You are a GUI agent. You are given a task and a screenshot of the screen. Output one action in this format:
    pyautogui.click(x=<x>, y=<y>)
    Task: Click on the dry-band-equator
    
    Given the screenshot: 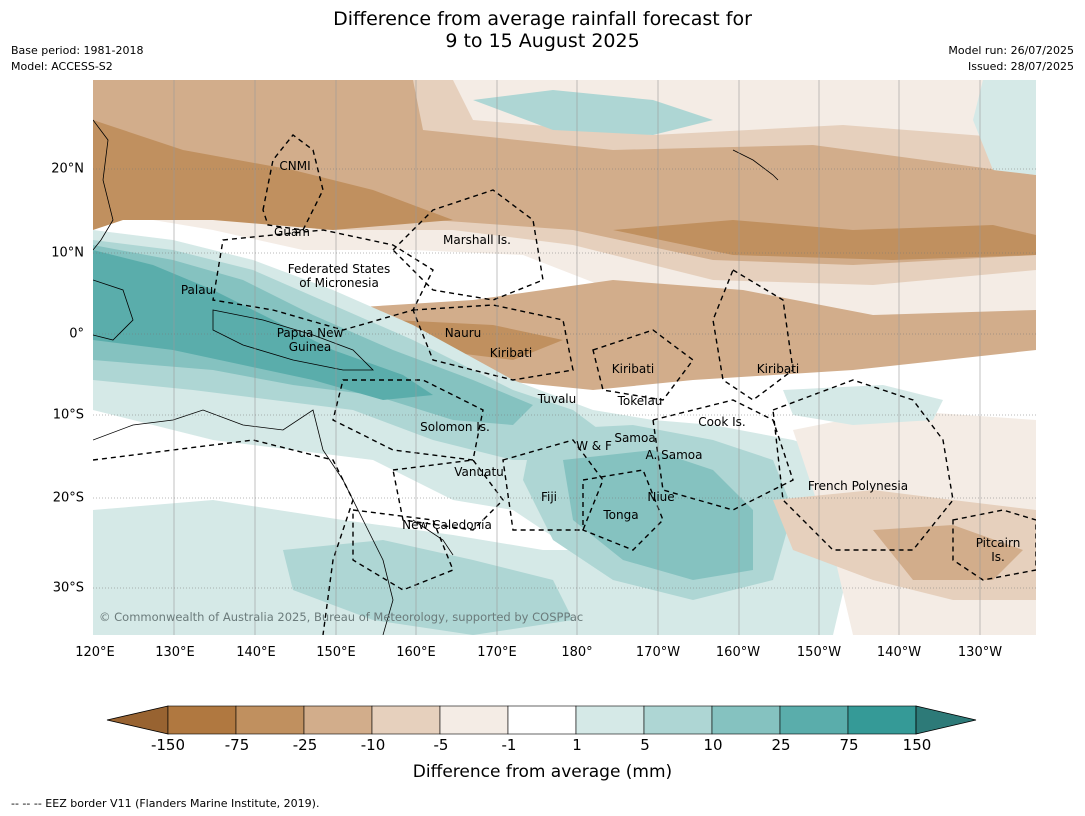 What is the action you would take?
    pyautogui.click(x=674, y=335)
    